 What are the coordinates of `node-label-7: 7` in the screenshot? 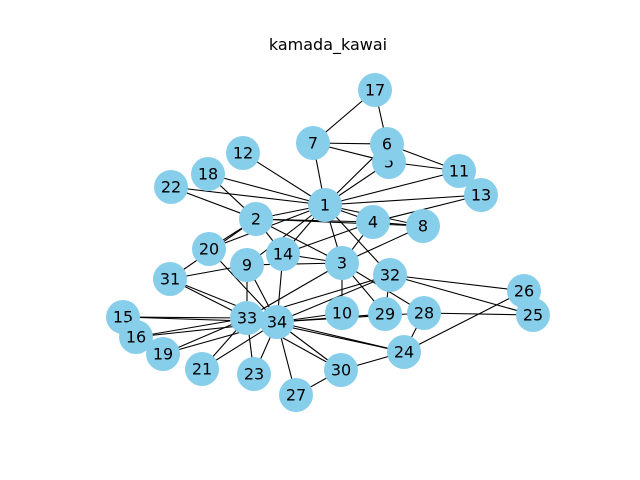 It's located at (313, 143).